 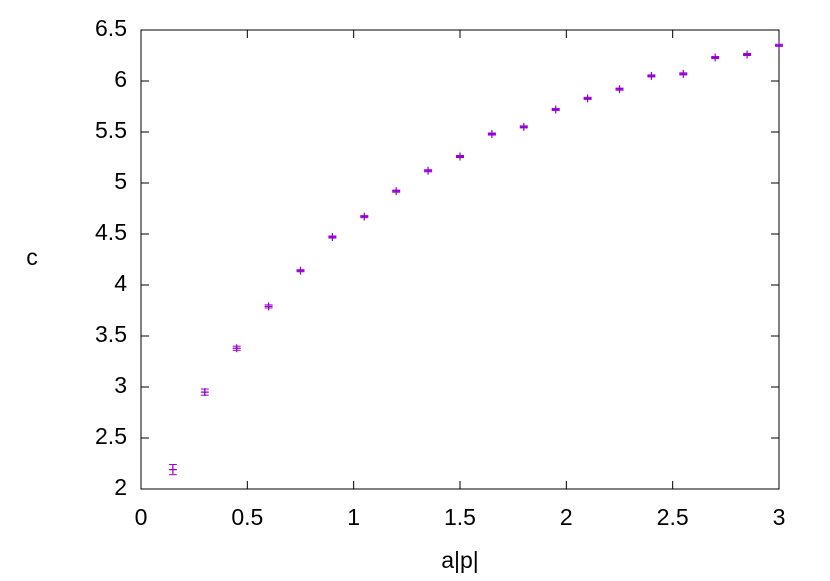 What do you see at coordinates (111, 232) in the screenshot?
I see `y-tick-label: 4.5` at bounding box center [111, 232].